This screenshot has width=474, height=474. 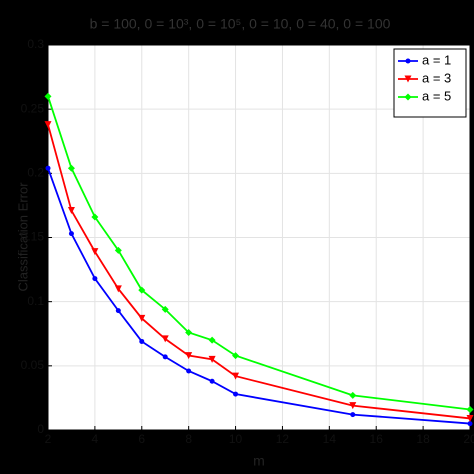 I want to click on x-tick-label: 6, so click(x=141, y=439).